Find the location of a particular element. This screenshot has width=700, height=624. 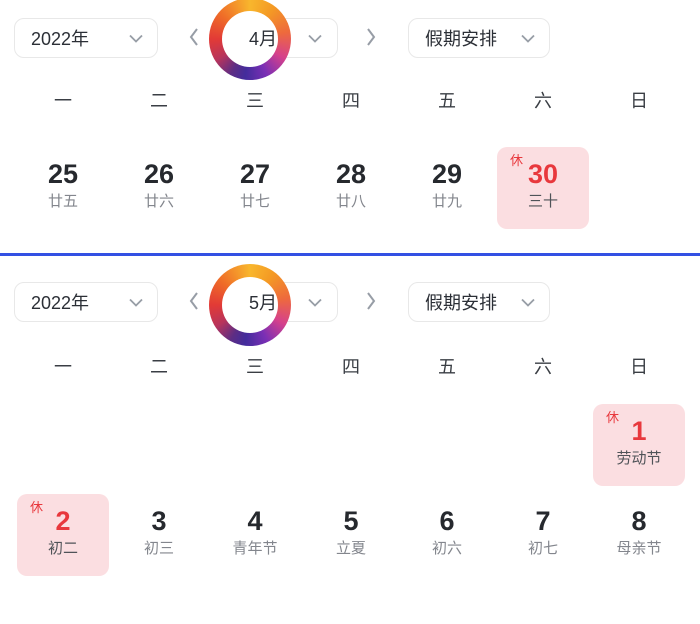

date-cell: 8 母亲节 is located at coordinates (639, 535).